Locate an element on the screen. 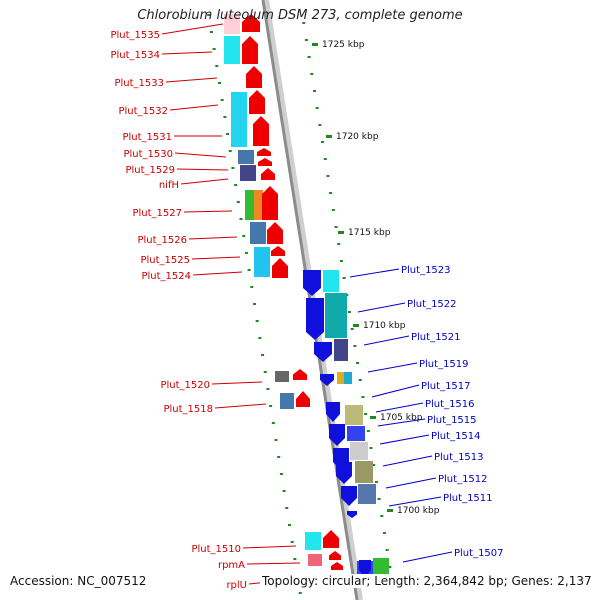  scale-label: 1700 kbp is located at coordinates (418, 511).